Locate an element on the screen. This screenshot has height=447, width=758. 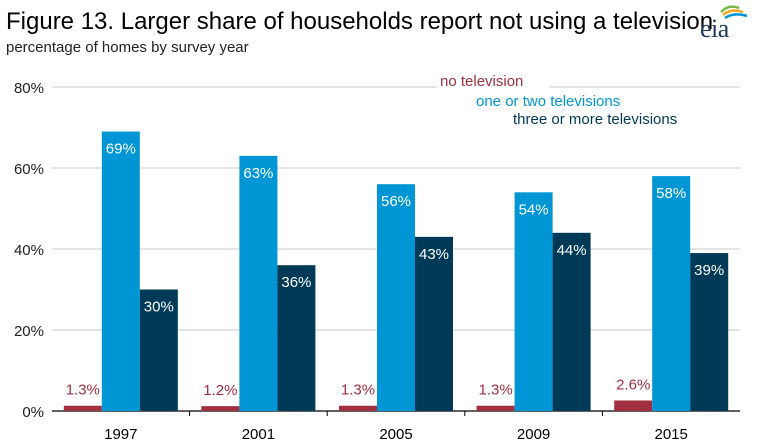
data-label: 54% is located at coordinates (534, 209).